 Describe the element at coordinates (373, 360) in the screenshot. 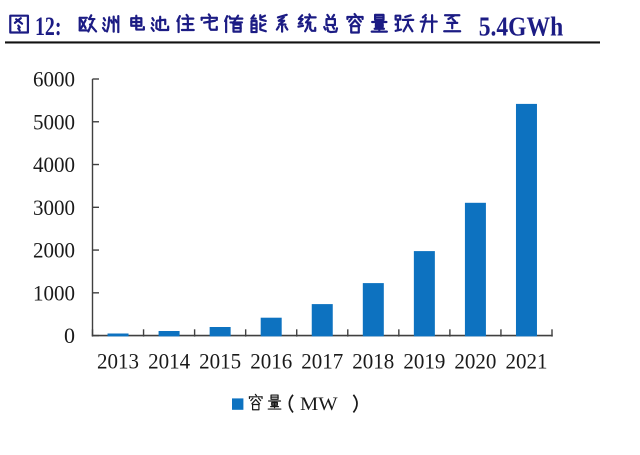

I see `svg-text: 2018` at that location.